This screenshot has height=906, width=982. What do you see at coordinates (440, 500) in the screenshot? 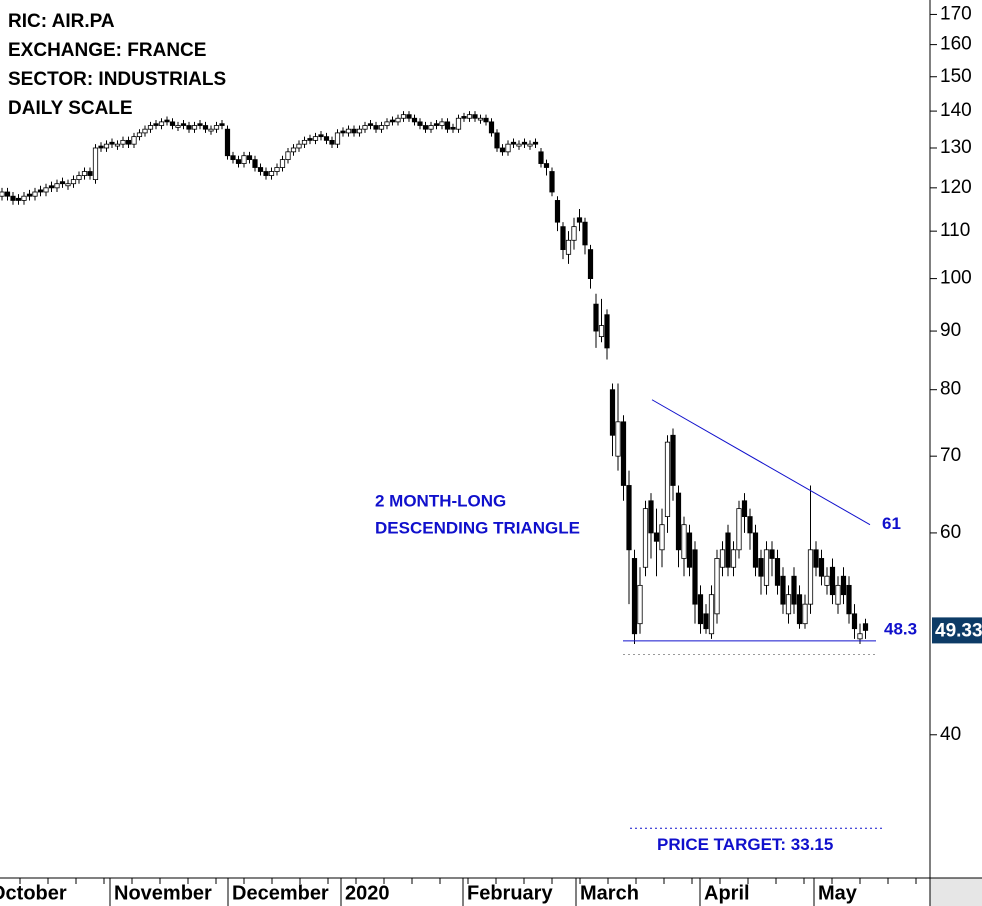
I see `annotation: 2 MONTH-LONG` at bounding box center [440, 500].